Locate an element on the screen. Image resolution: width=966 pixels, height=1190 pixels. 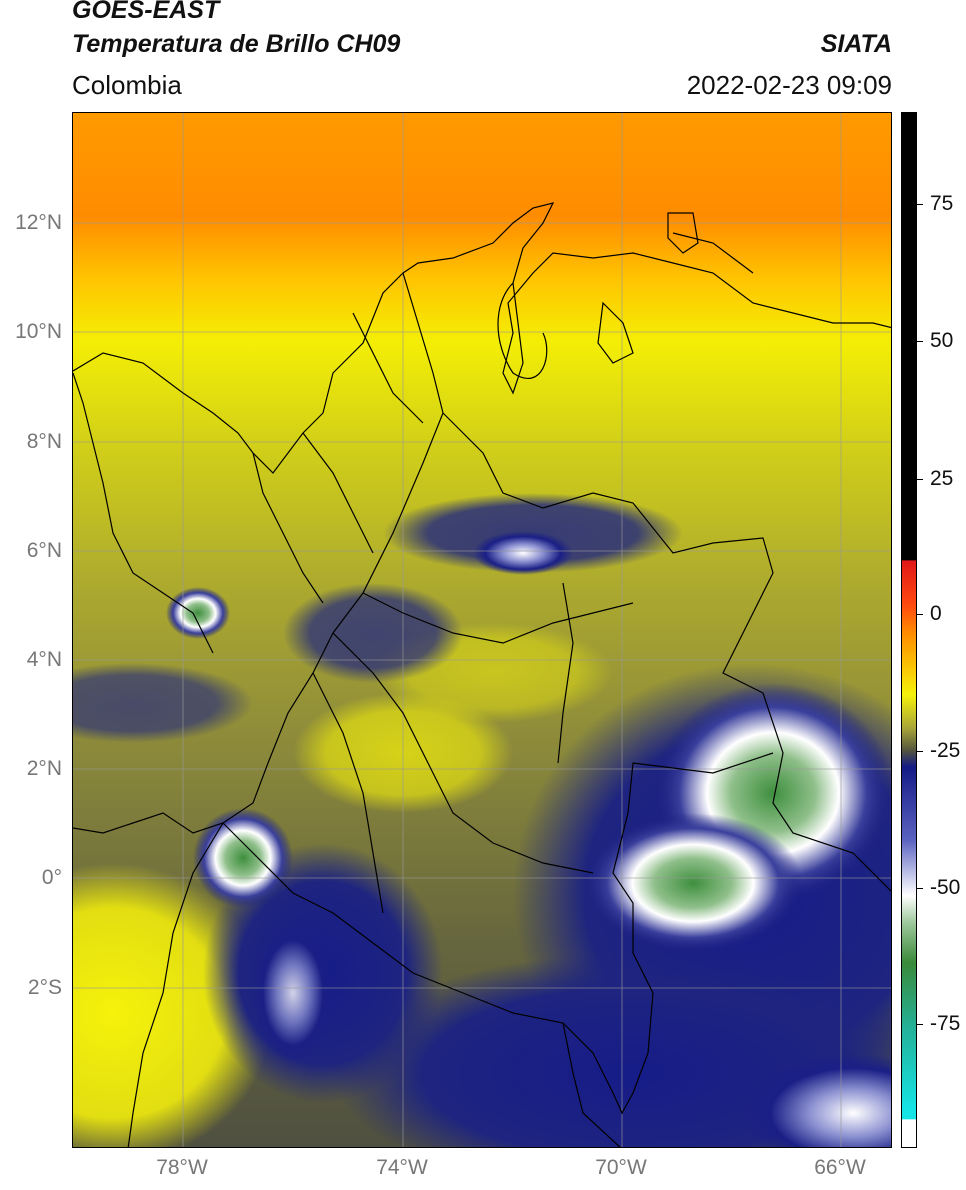
colorbar-label-50: 50 is located at coordinates (942, 340).